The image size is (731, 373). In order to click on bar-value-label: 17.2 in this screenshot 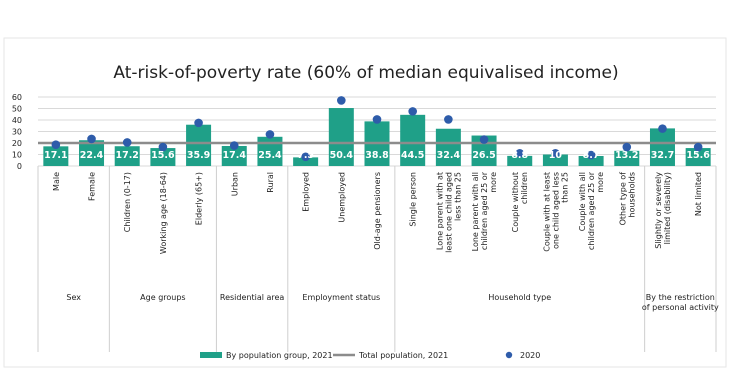, I will do `click(126, 155)`.